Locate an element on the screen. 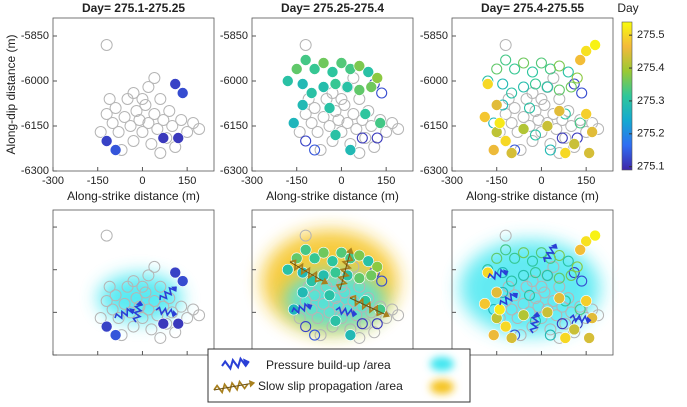  plot-area is located at coordinates (332, 94).